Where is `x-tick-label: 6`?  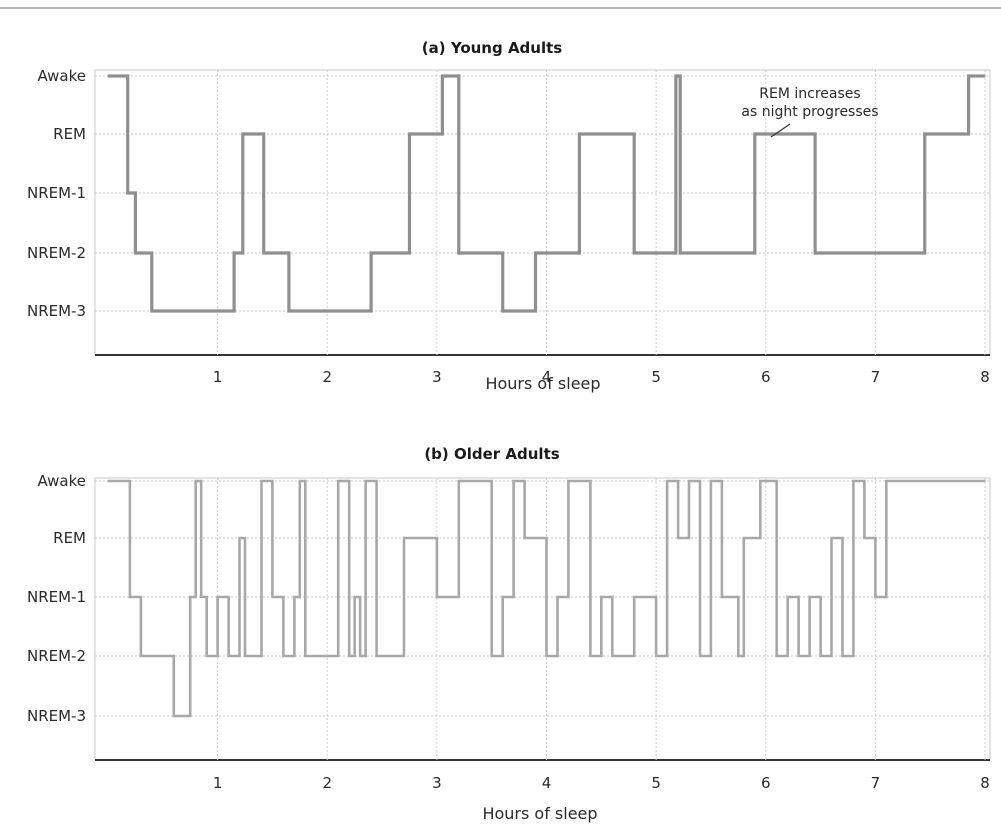
x-tick-label: 6 is located at coordinates (766, 783).